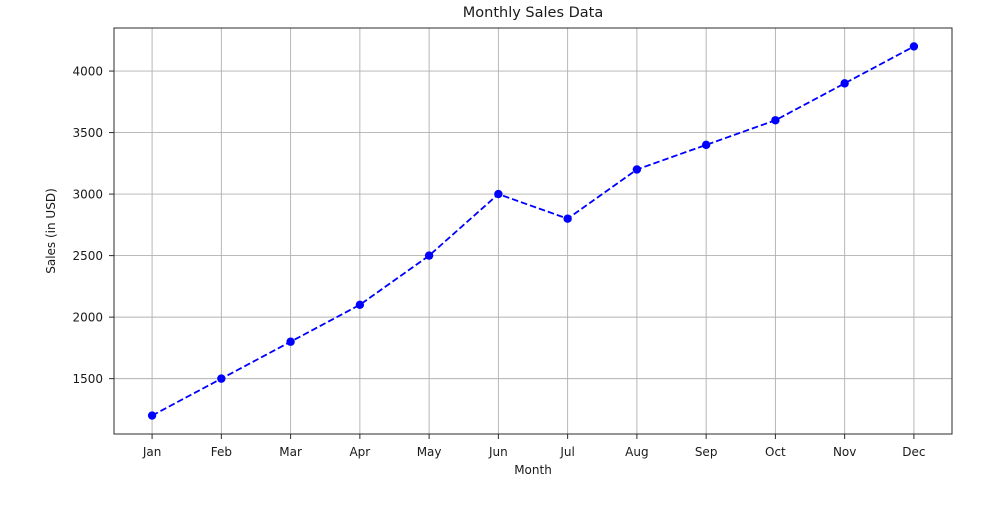 The width and height of the screenshot is (991, 505). I want to click on x-tick-label: Nov, so click(844, 452).